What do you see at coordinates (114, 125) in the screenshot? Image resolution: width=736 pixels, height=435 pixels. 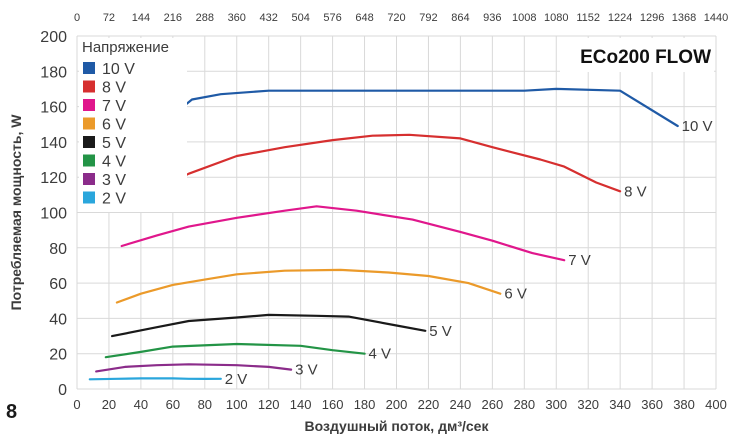 I see `legend-entry-label: 6 V` at bounding box center [114, 125].